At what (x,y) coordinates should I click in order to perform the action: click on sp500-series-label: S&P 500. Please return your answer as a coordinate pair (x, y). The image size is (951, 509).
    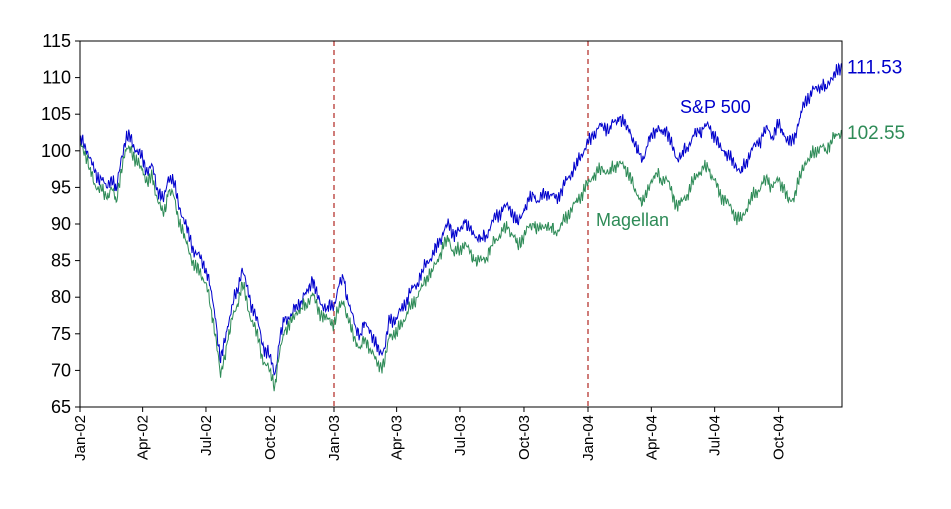
    Looking at the image, I should click on (715, 107).